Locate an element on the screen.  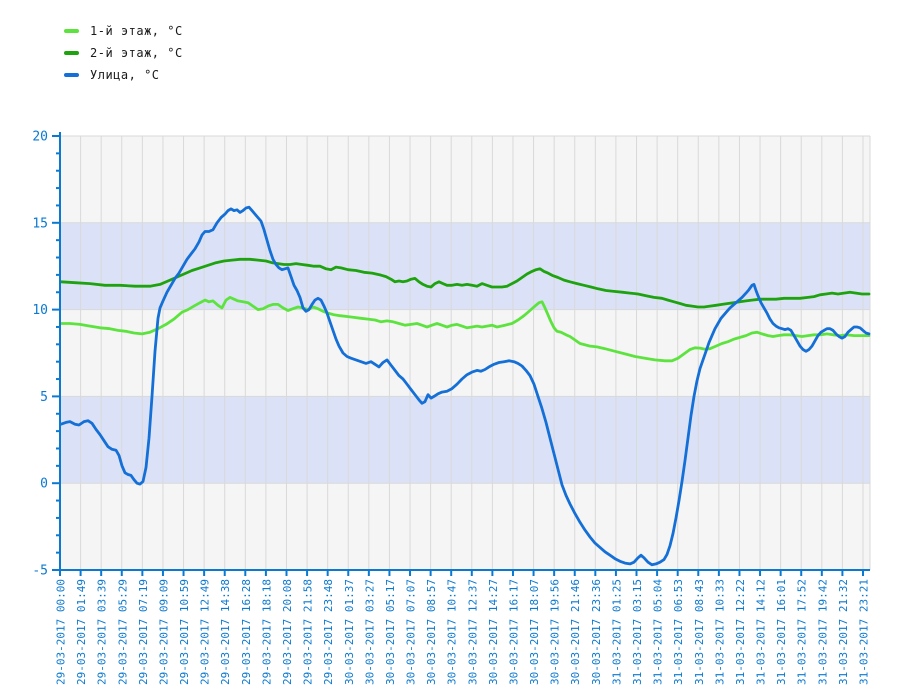
y-axis-label: 5 is located at coordinates (44, 397).